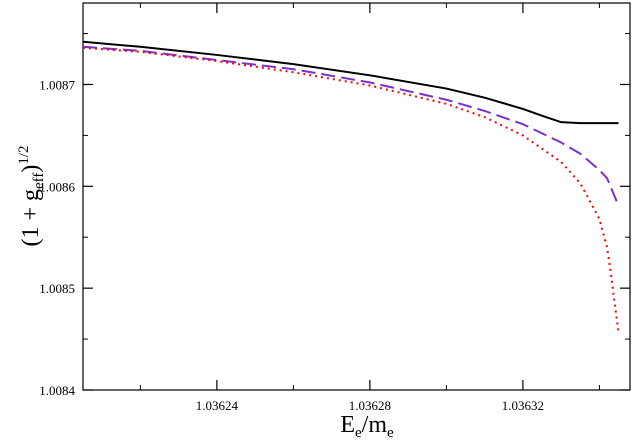  What do you see at coordinates (57, 288) in the screenshot?
I see `y-tick-label: 1.0085` at bounding box center [57, 288].